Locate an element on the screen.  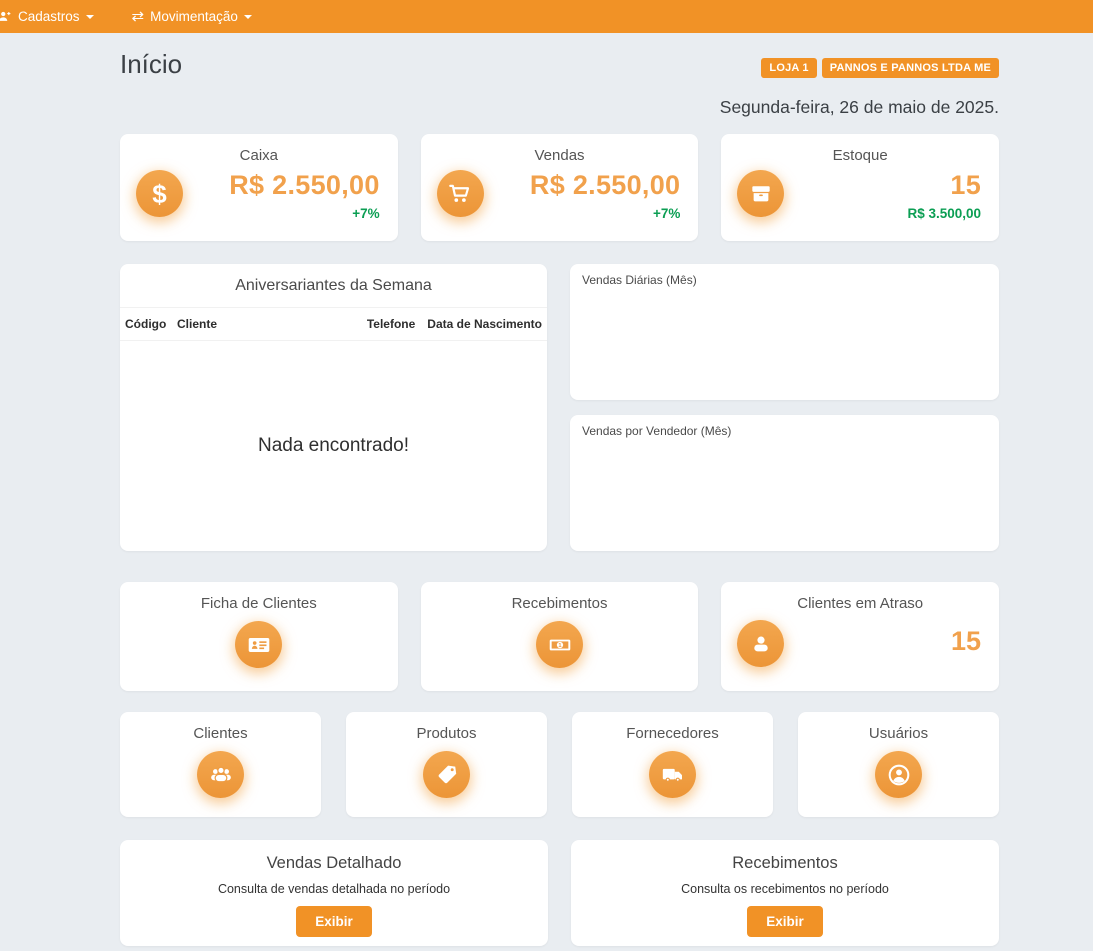
entity-card-title: Clientes is located at coordinates (220, 733).